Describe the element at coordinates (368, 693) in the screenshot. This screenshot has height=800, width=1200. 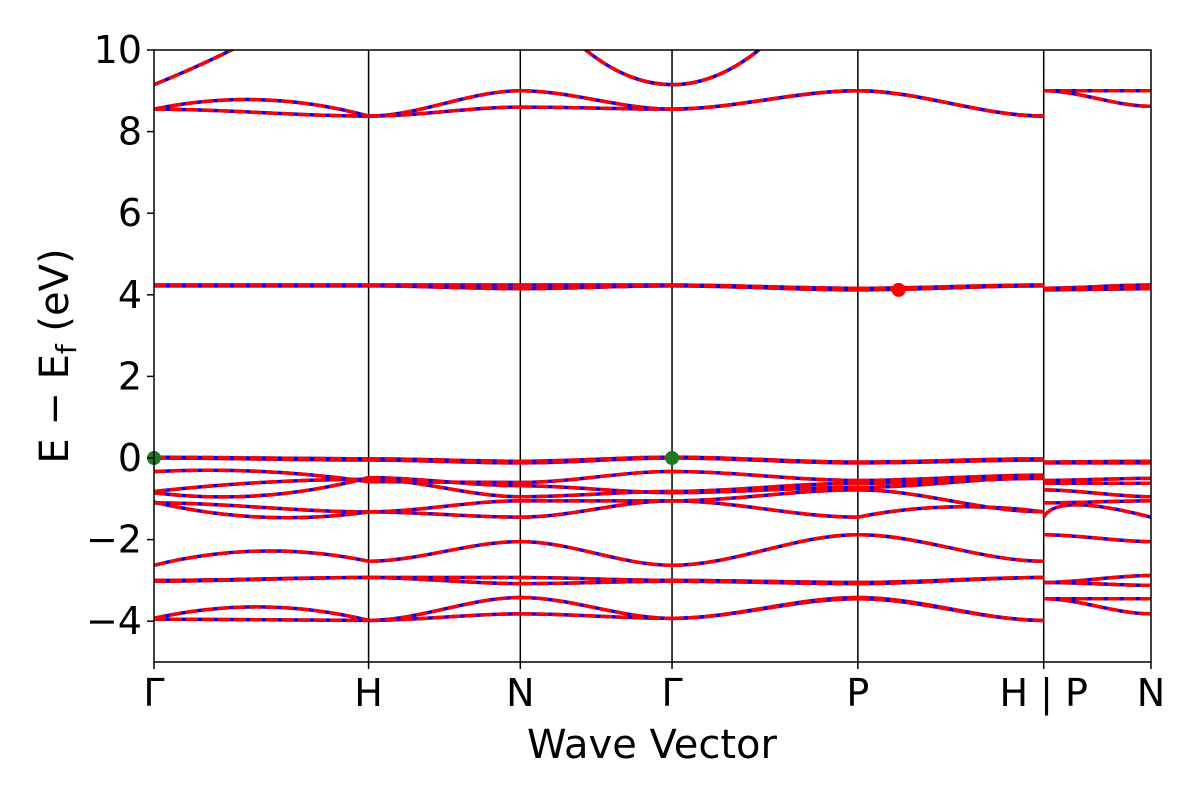
I see `x-tick-label: H` at that location.